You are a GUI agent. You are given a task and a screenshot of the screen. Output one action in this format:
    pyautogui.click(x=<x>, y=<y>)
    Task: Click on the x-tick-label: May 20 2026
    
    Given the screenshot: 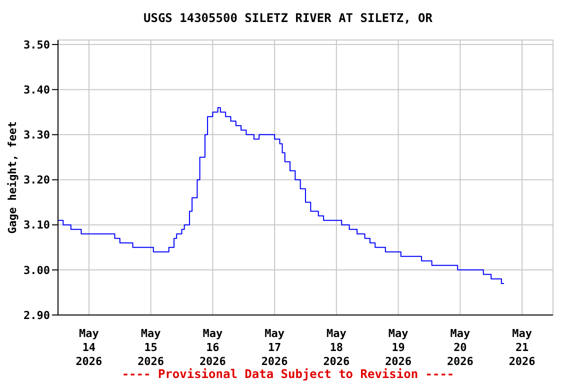 What is the action you would take?
    pyautogui.click(x=460, y=347)
    